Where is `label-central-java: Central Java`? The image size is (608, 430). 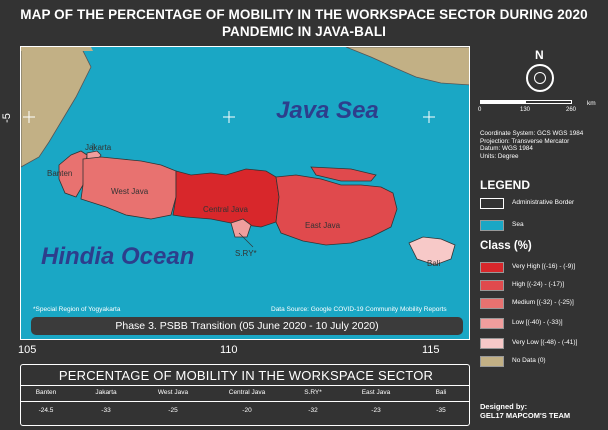 label-central-java: Central Java is located at coordinates (225, 209).